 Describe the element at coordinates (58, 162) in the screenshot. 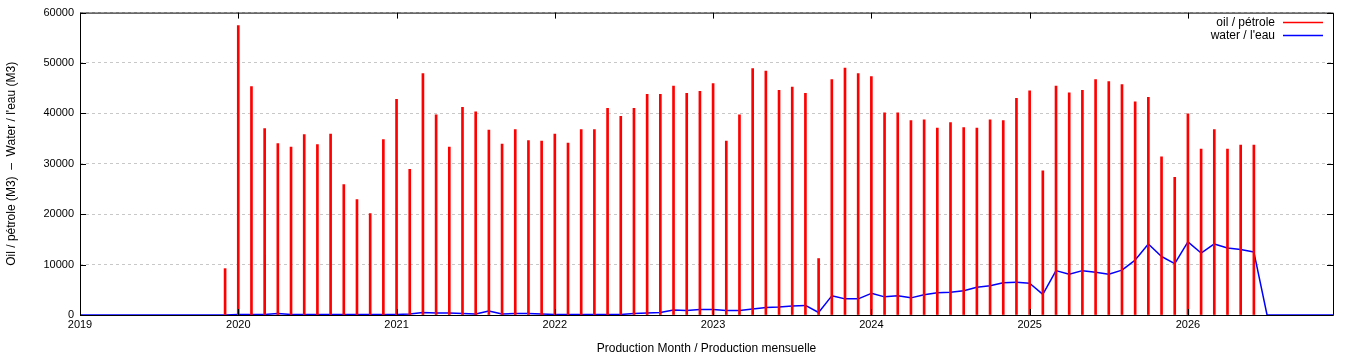

I see `y-tick-label: 30000` at that location.